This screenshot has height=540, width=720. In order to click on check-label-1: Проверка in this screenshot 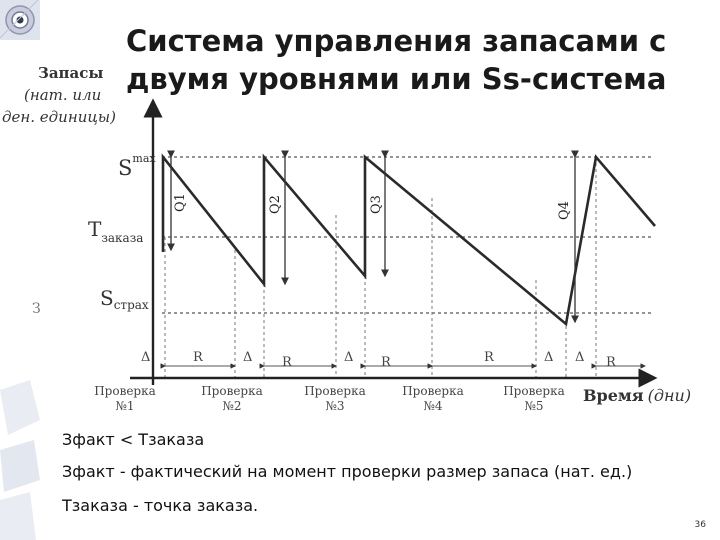, I will do `click(125, 391)`.